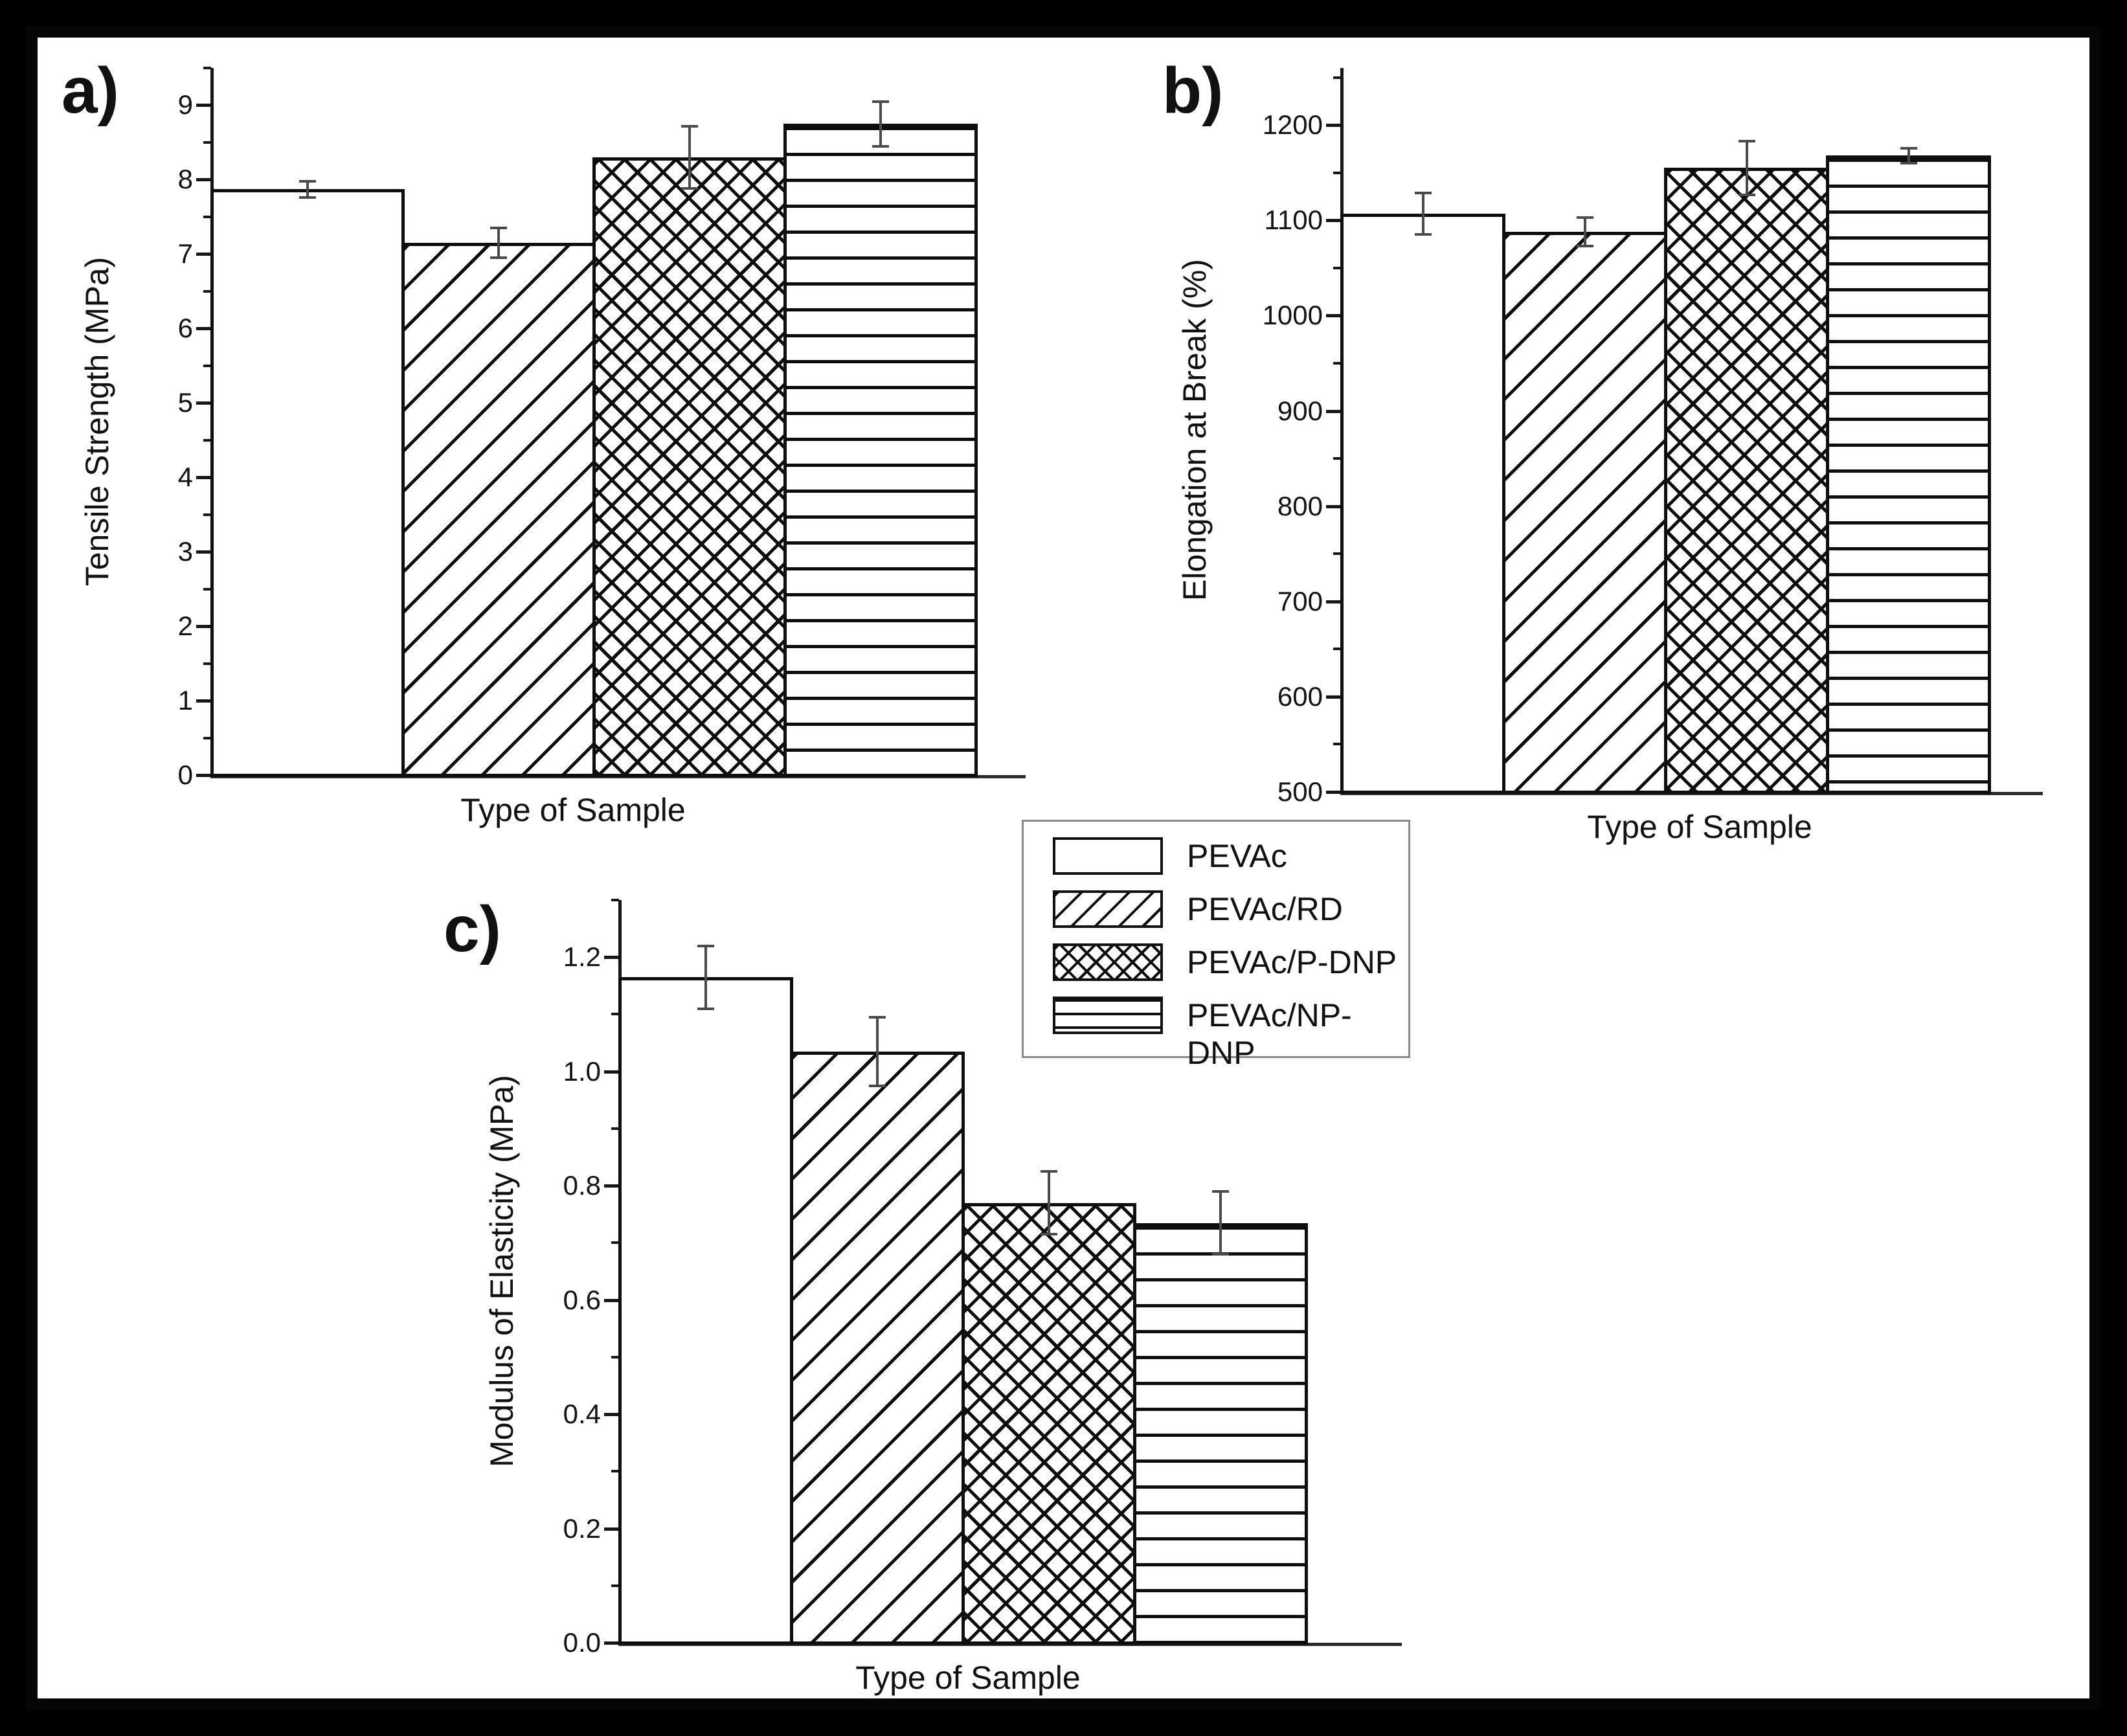 This screenshot has width=2127, height=1736. What do you see at coordinates (1293, 315) in the screenshot?
I see `tick-label: 1000` at bounding box center [1293, 315].